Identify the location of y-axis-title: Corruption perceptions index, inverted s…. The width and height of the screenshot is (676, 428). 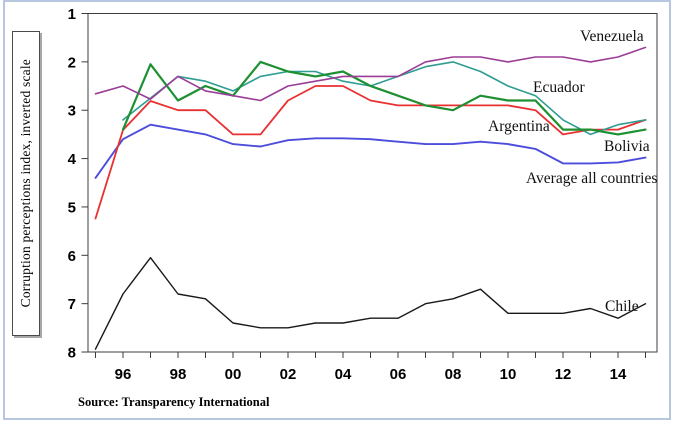
(25, 183).